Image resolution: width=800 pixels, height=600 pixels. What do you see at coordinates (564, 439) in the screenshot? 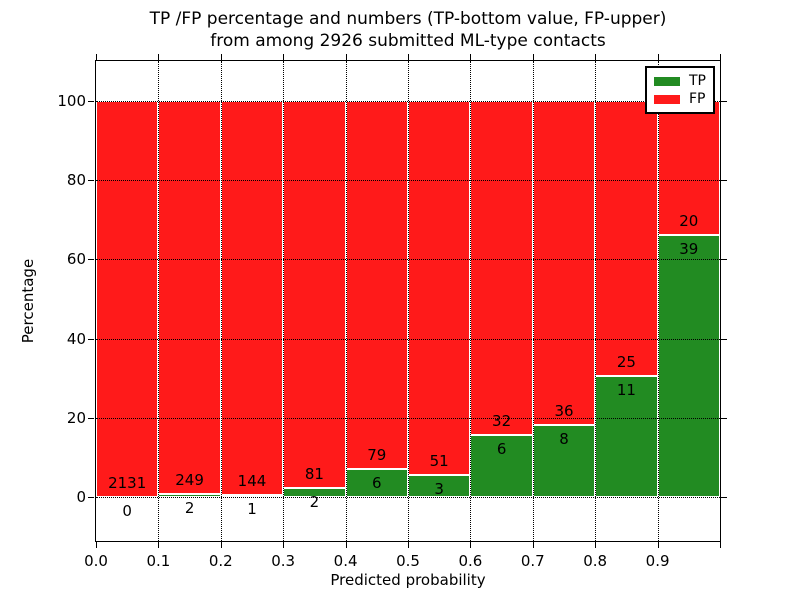
I see `tp-count-label: 8` at bounding box center [564, 439].